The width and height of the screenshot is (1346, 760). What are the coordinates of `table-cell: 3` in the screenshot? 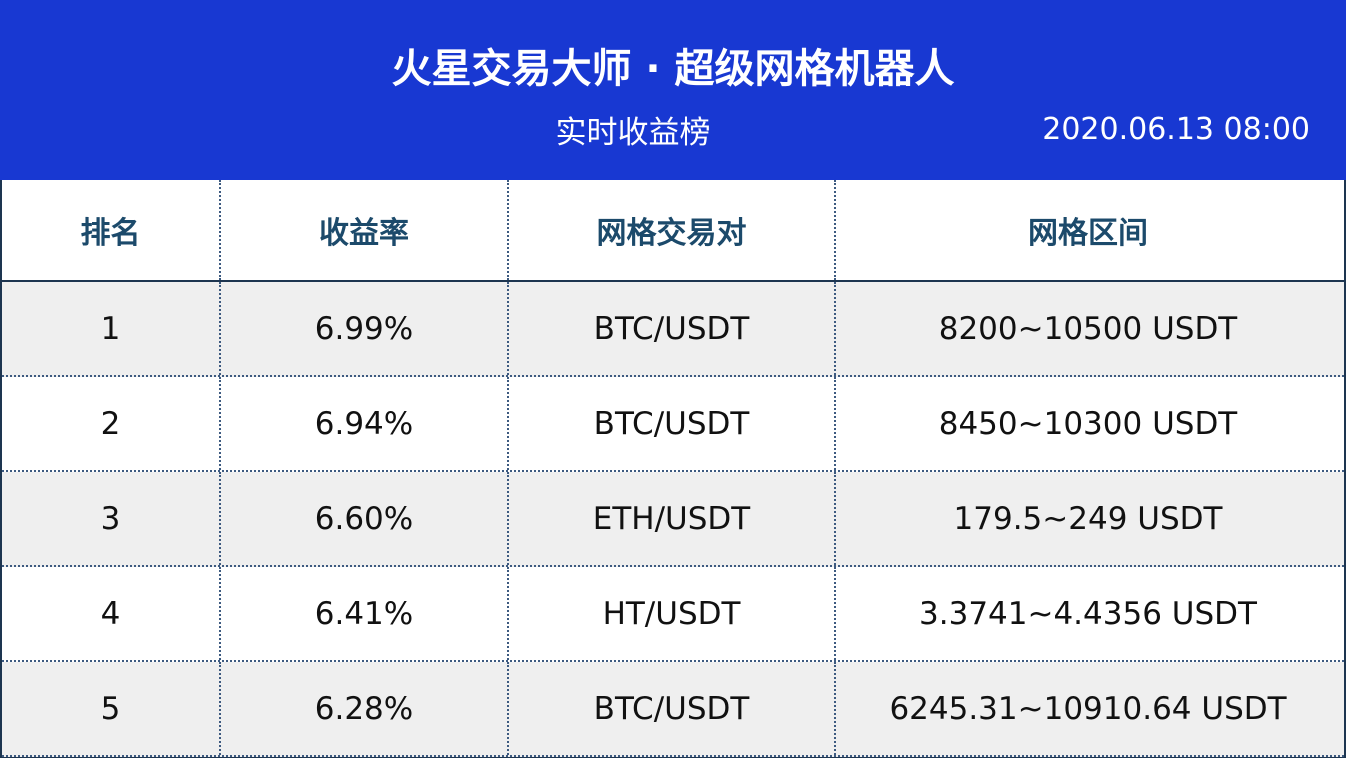 It's located at (110, 518).